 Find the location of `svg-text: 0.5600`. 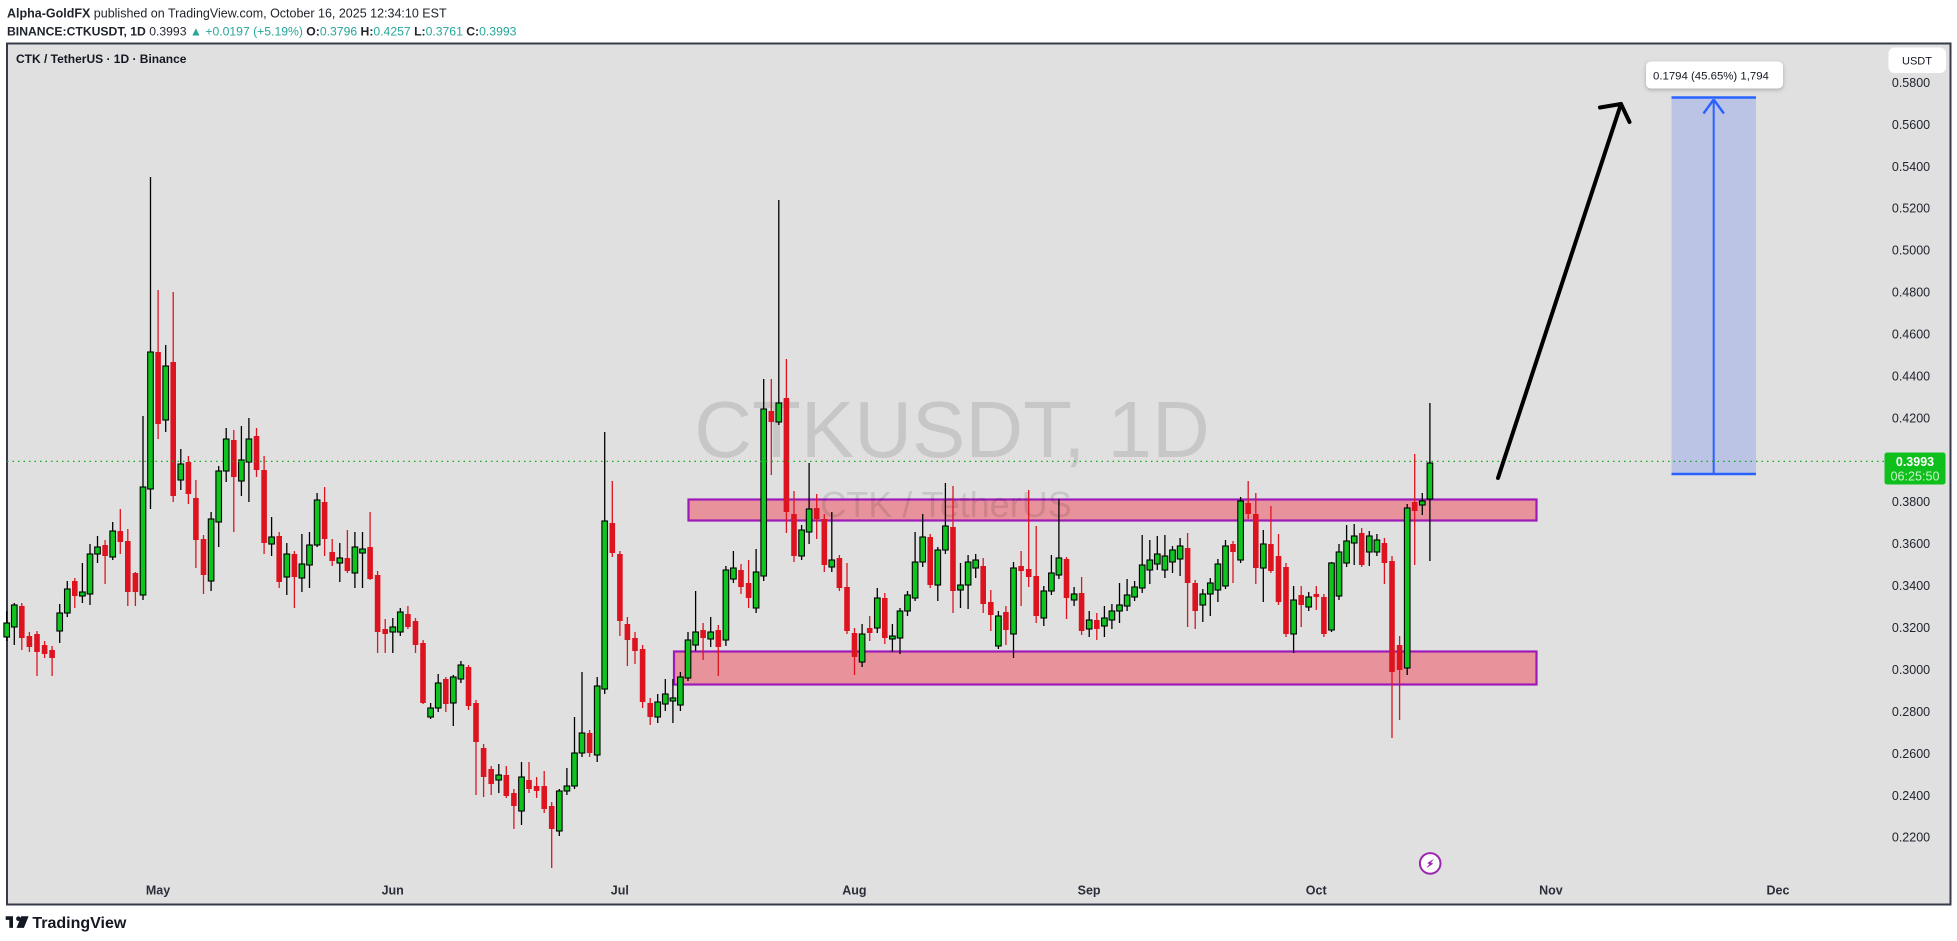

svg-text: 0.5600 is located at coordinates (1911, 125).